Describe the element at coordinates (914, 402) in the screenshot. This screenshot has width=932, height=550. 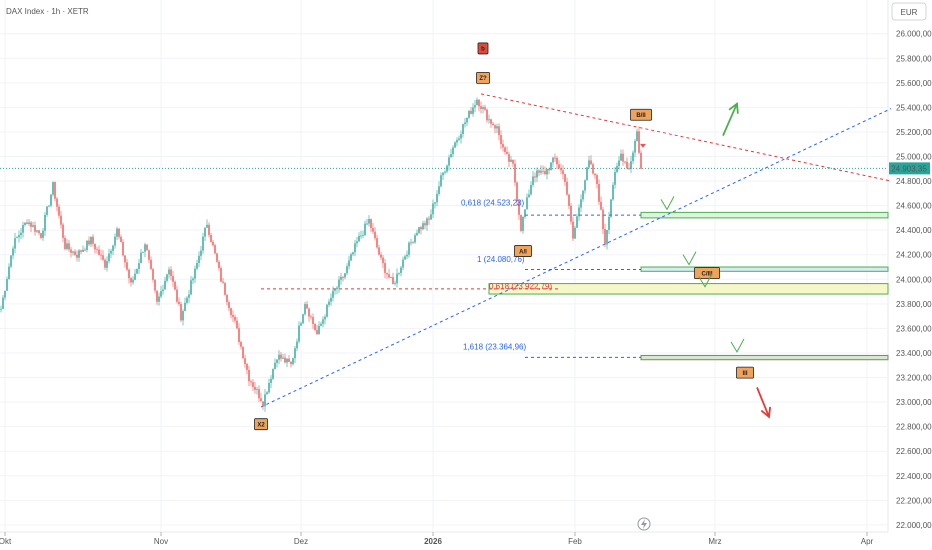
I see `y-tick-label: 23.000,00` at that location.